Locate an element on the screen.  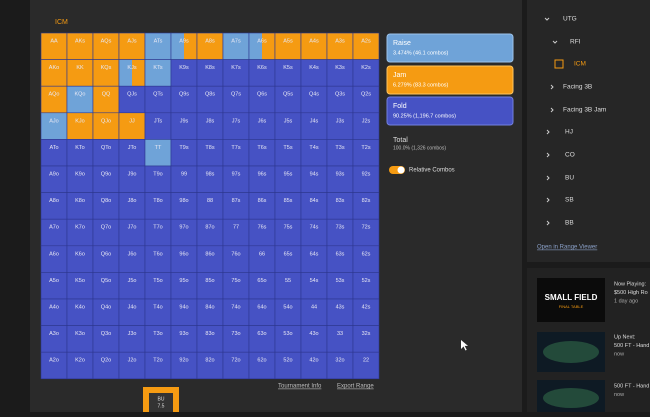
hand-label: 84s is located at coordinates (314, 201).